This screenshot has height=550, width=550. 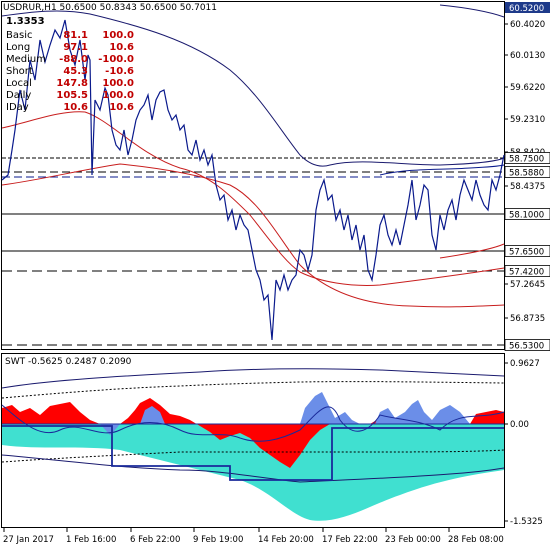 What do you see at coordinates (75, 71) in the screenshot?
I see `stats-value-1: 45.3` at bounding box center [75, 71].